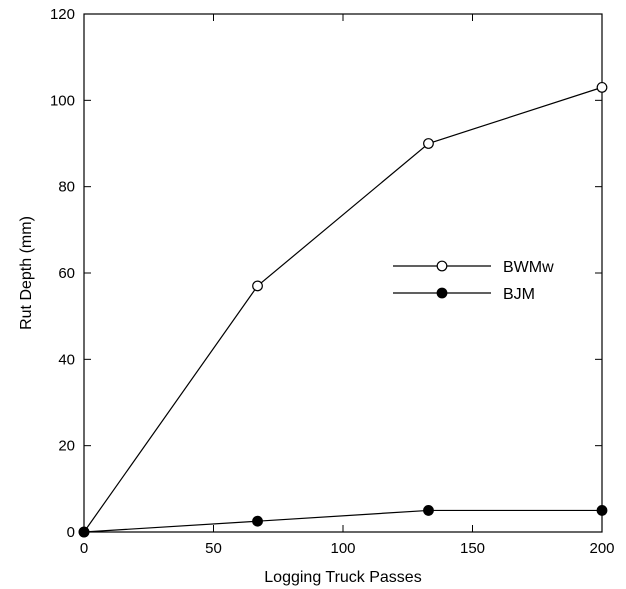 This screenshot has width=626, height=589. What do you see at coordinates (26, 273) in the screenshot?
I see `y-axis-label: Rut Depth (mm)` at bounding box center [26, 273].